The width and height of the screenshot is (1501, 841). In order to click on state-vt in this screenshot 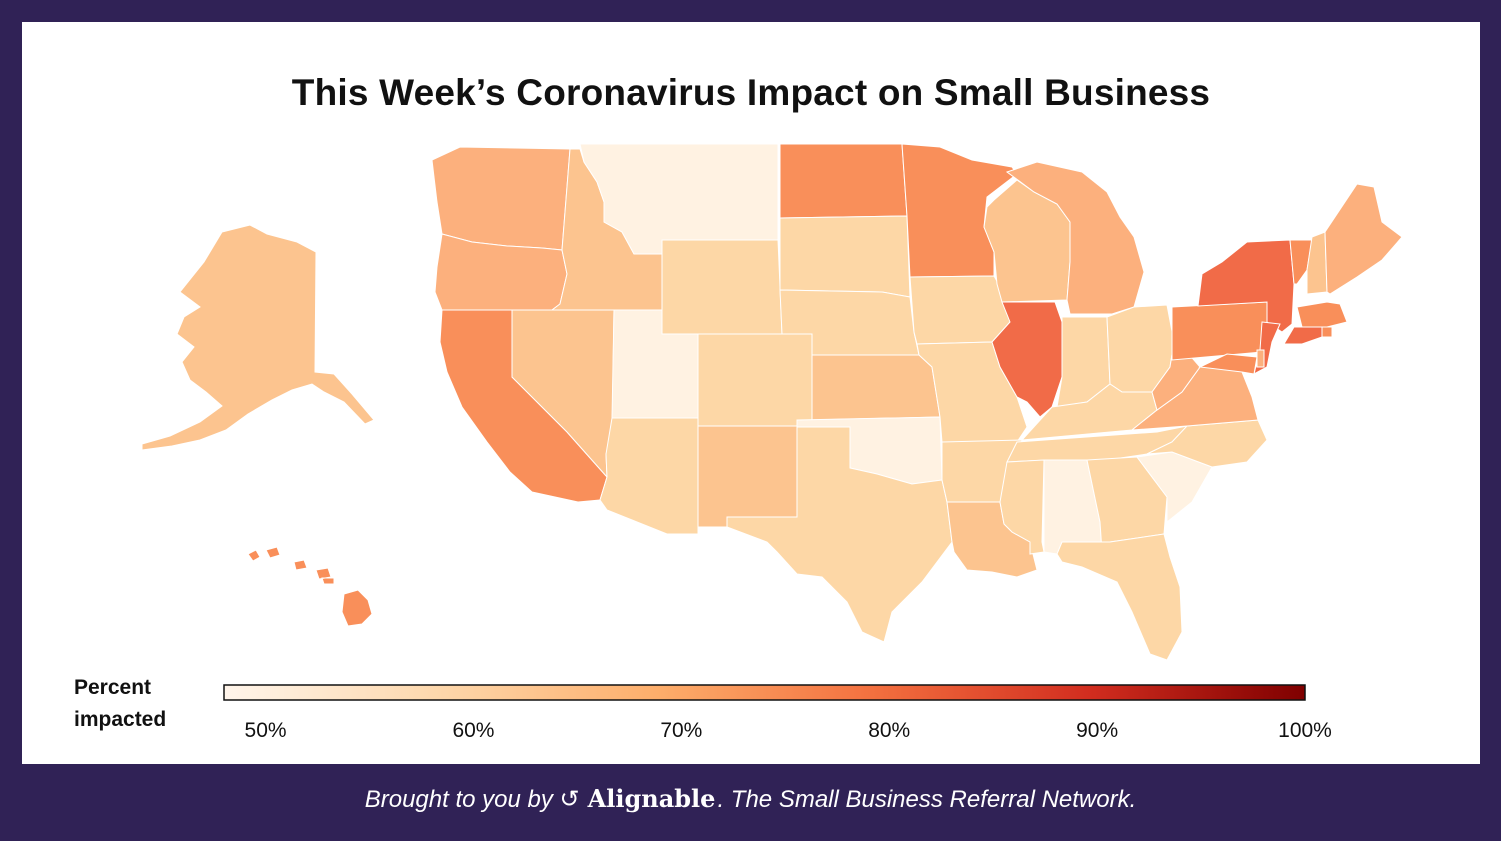, I will do `click(1301, 262)`.